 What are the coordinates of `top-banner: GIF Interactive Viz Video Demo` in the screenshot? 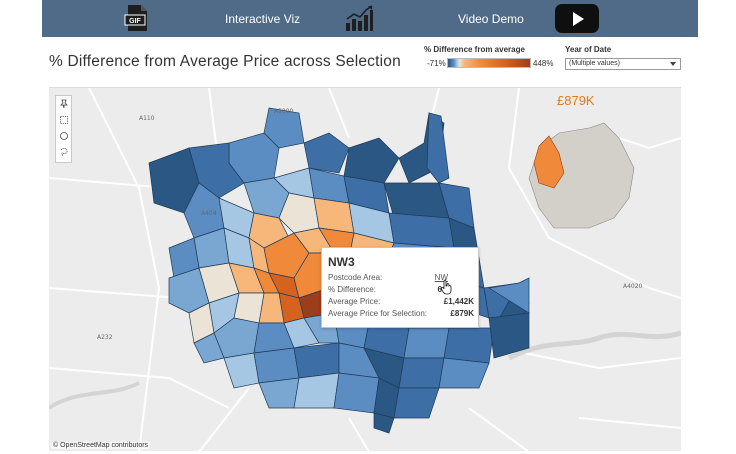 It's located at (370, 18).